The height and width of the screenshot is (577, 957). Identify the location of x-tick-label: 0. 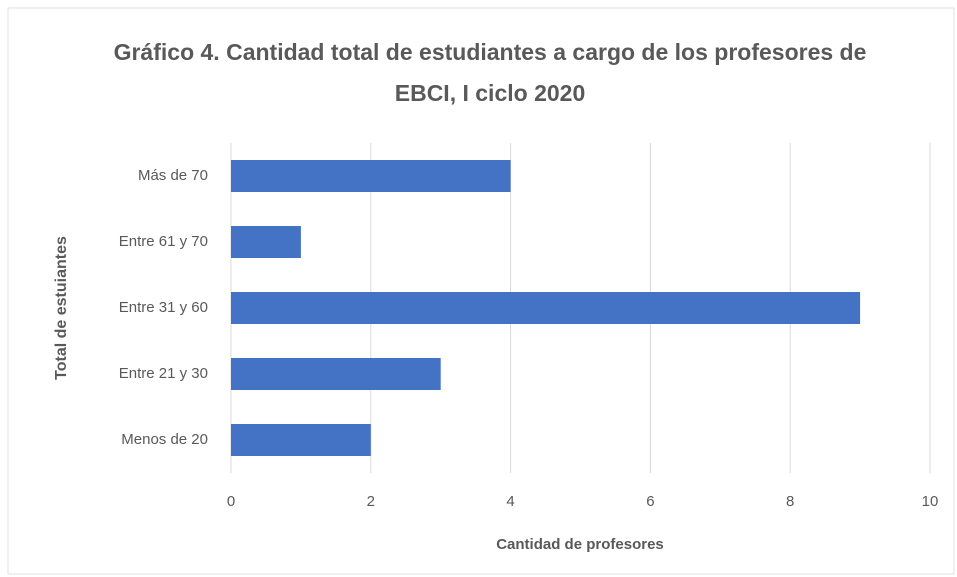
(231, 501).